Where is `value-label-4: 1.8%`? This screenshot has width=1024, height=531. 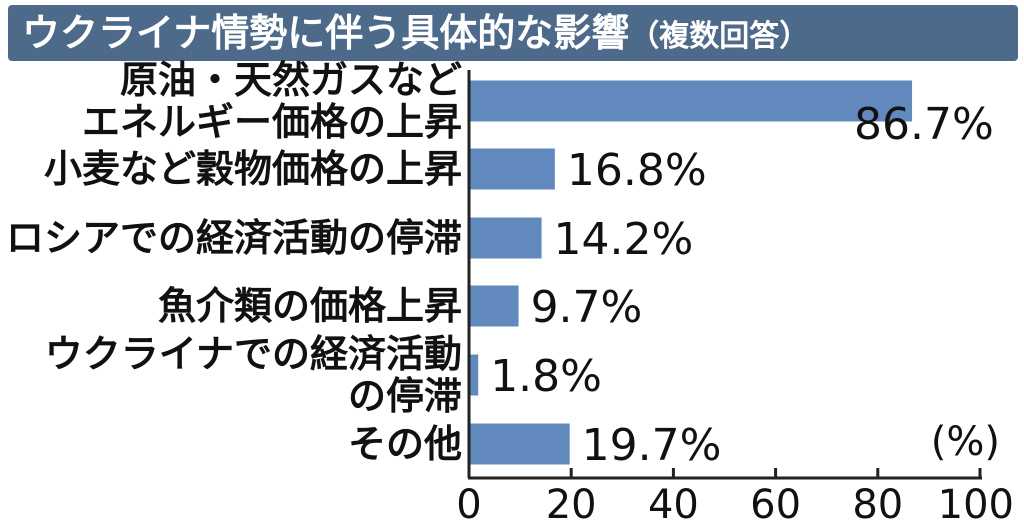 value-label-4: 1.8% is located at coordinates (546, 376).